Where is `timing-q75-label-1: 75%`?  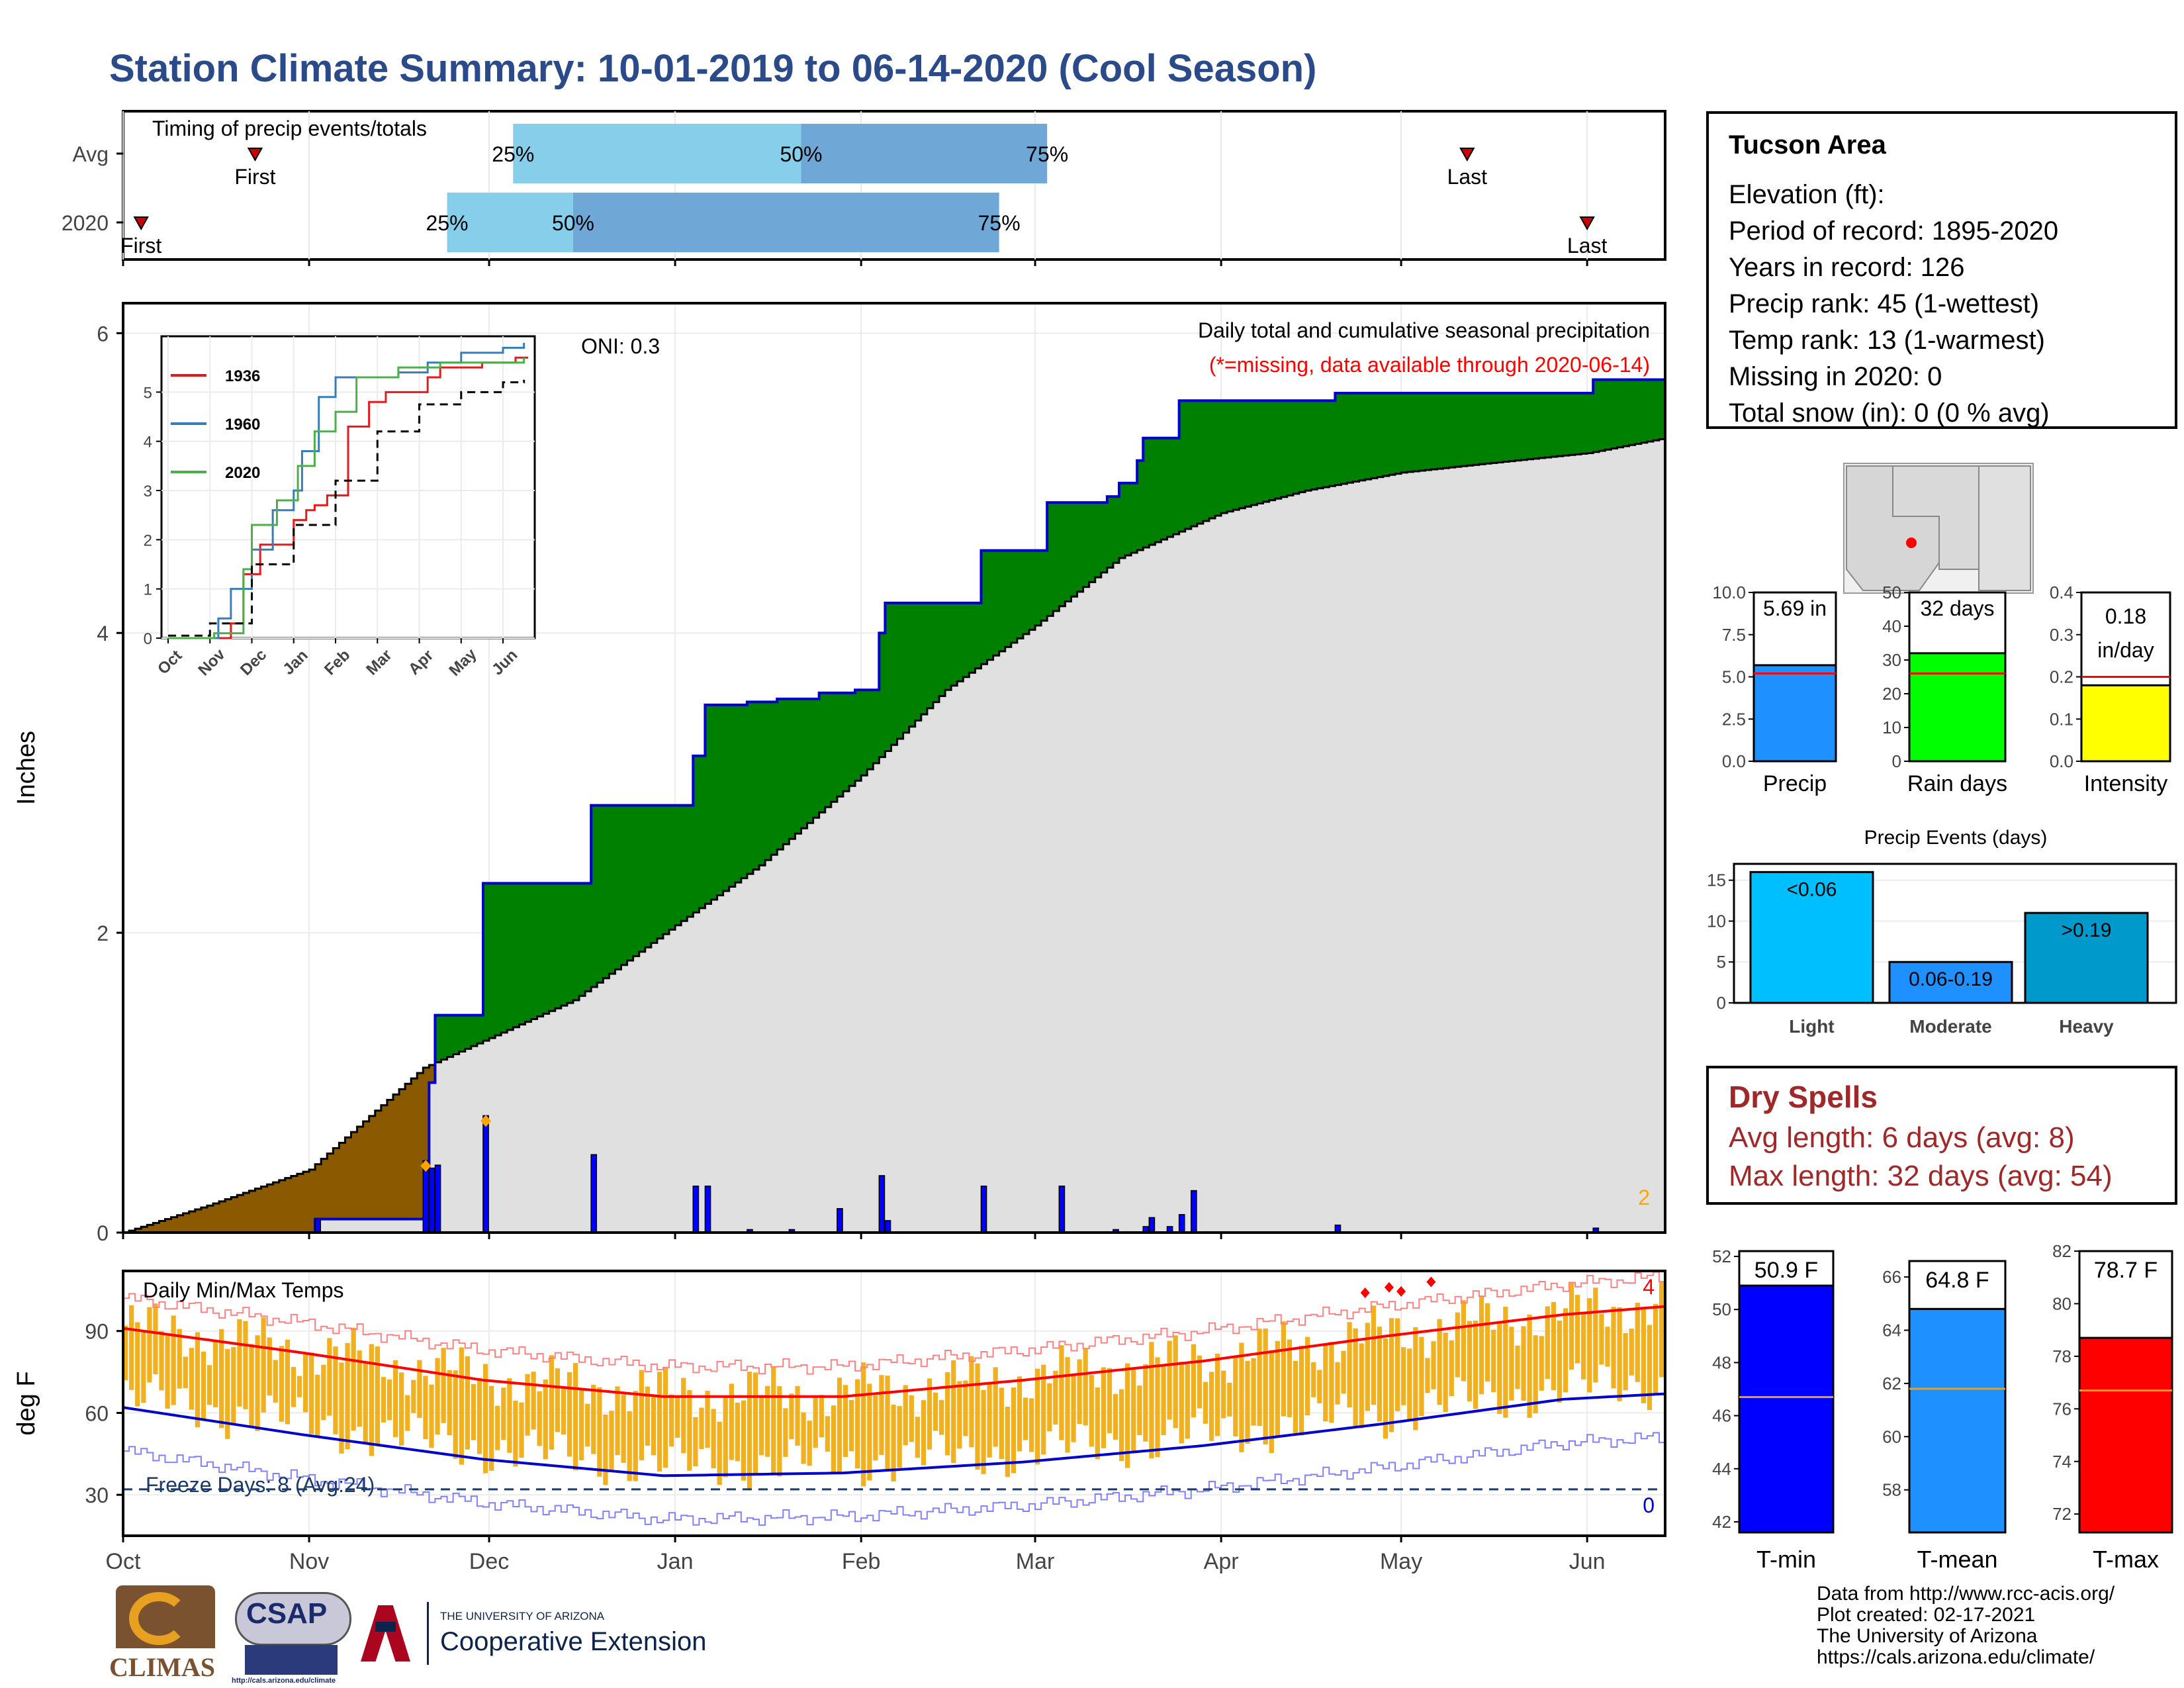 timing-q75-label-1: 75% is located at coordinates (1000, 223).